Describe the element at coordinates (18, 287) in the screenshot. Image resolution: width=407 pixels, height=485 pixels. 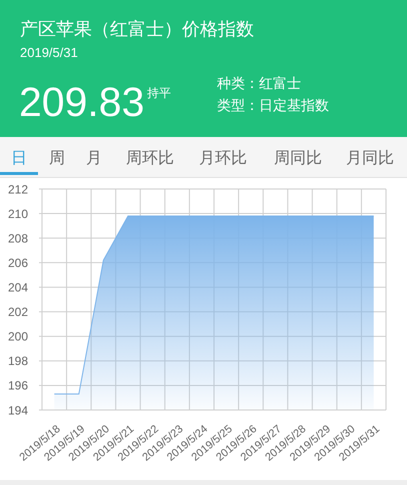
I see `y-tick-label: 204` at that location.